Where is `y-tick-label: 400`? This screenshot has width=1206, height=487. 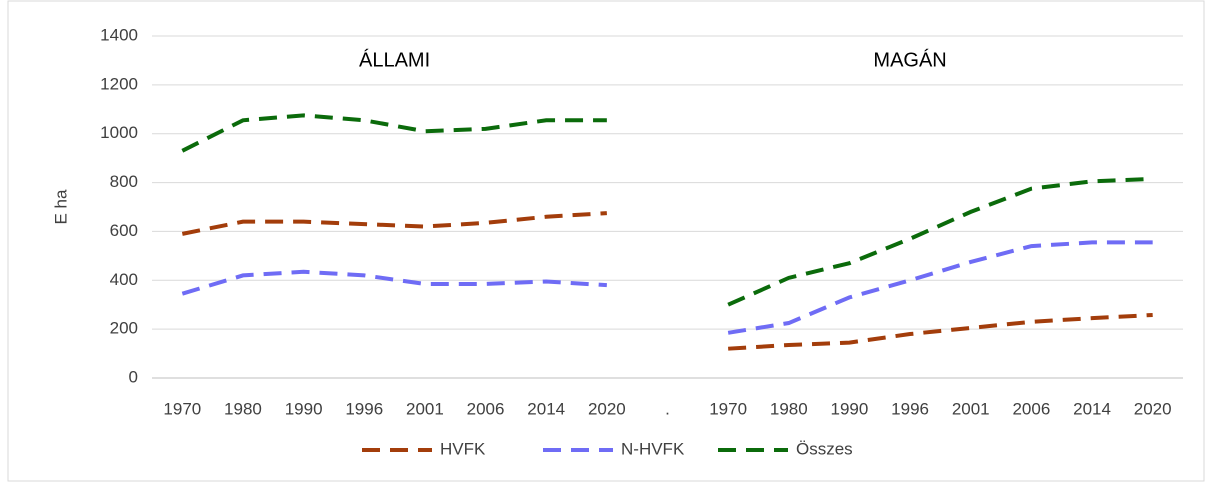 y-tick-label: 400 is located at coordinates (124, 279).